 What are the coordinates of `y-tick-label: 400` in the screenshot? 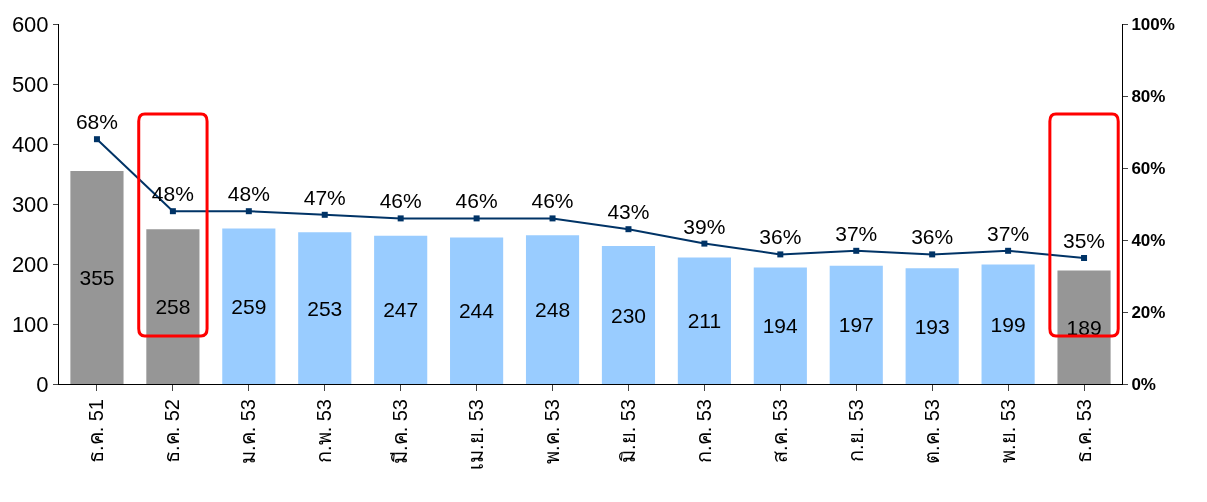 It's located at (30, 144).